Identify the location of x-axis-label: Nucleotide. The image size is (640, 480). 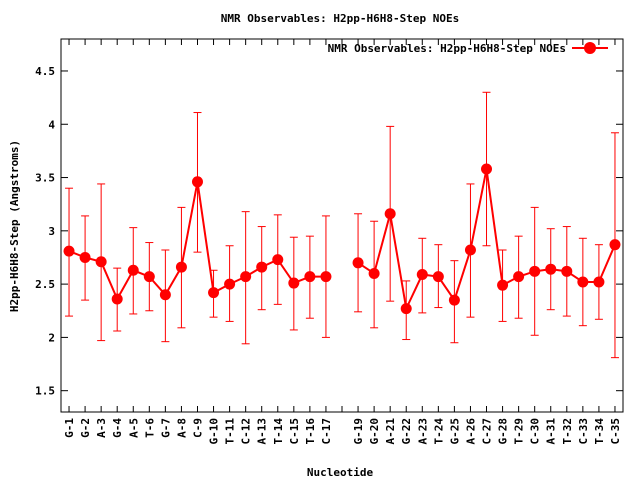
(340, 472).